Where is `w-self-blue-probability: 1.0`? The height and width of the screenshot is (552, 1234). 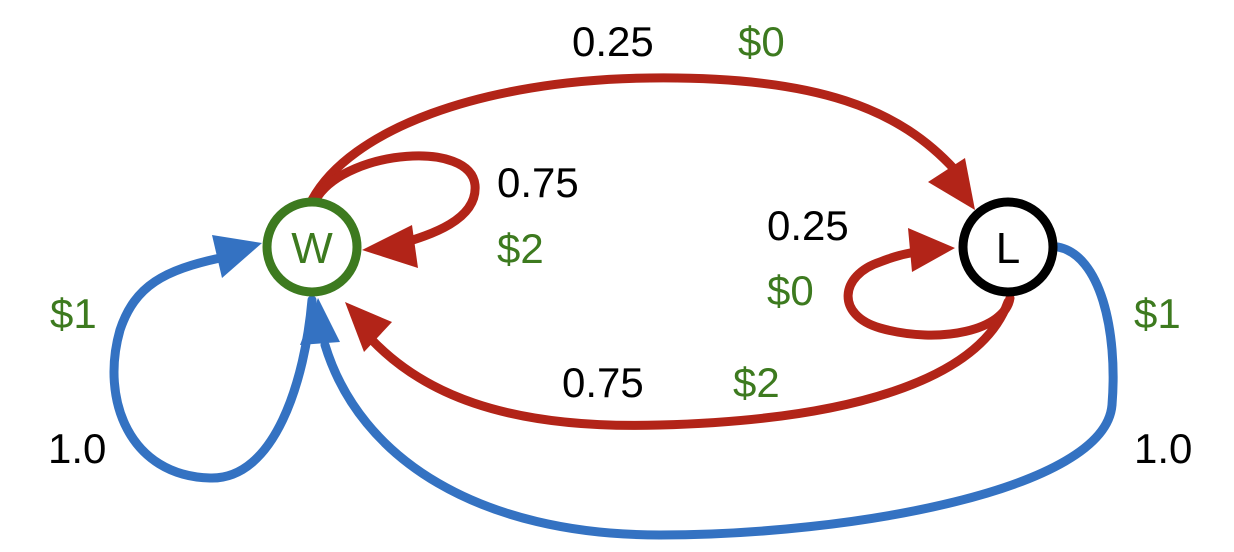
w-self-blue-probability: 1.0 is located at coordinates (77, 448).